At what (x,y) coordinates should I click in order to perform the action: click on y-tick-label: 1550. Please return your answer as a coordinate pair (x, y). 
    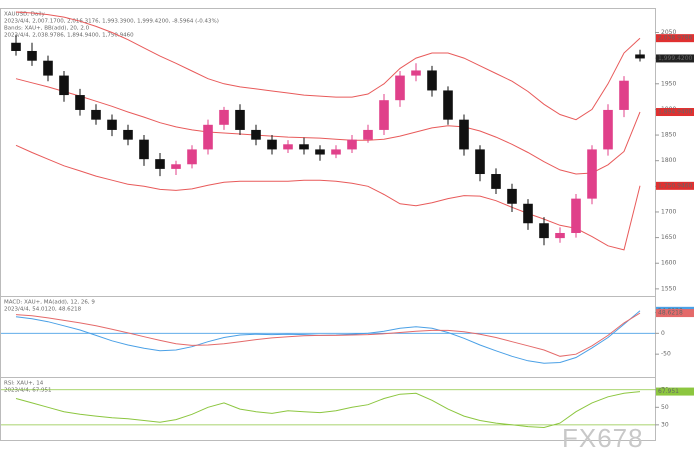
    Looking at the image, I should click on (668, 288).